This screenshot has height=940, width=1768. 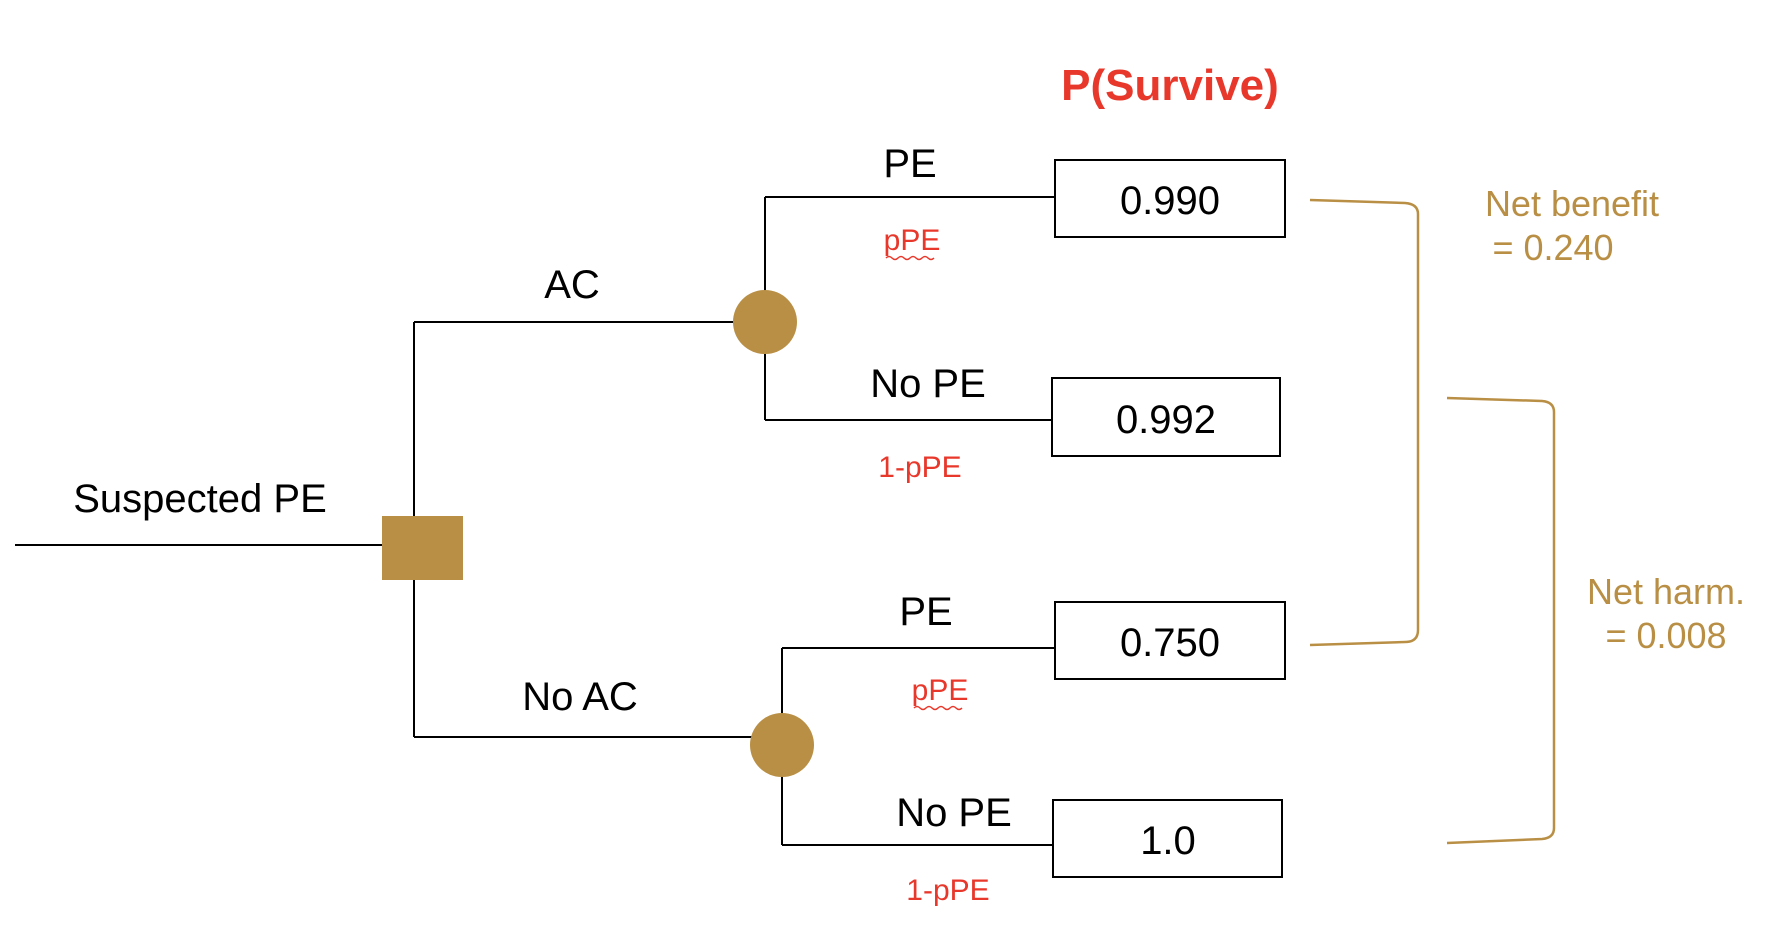 What do you see at coordinates (422, 548) in the screenshot?
I see `decision-node-square` at bounding box center [422, 548].